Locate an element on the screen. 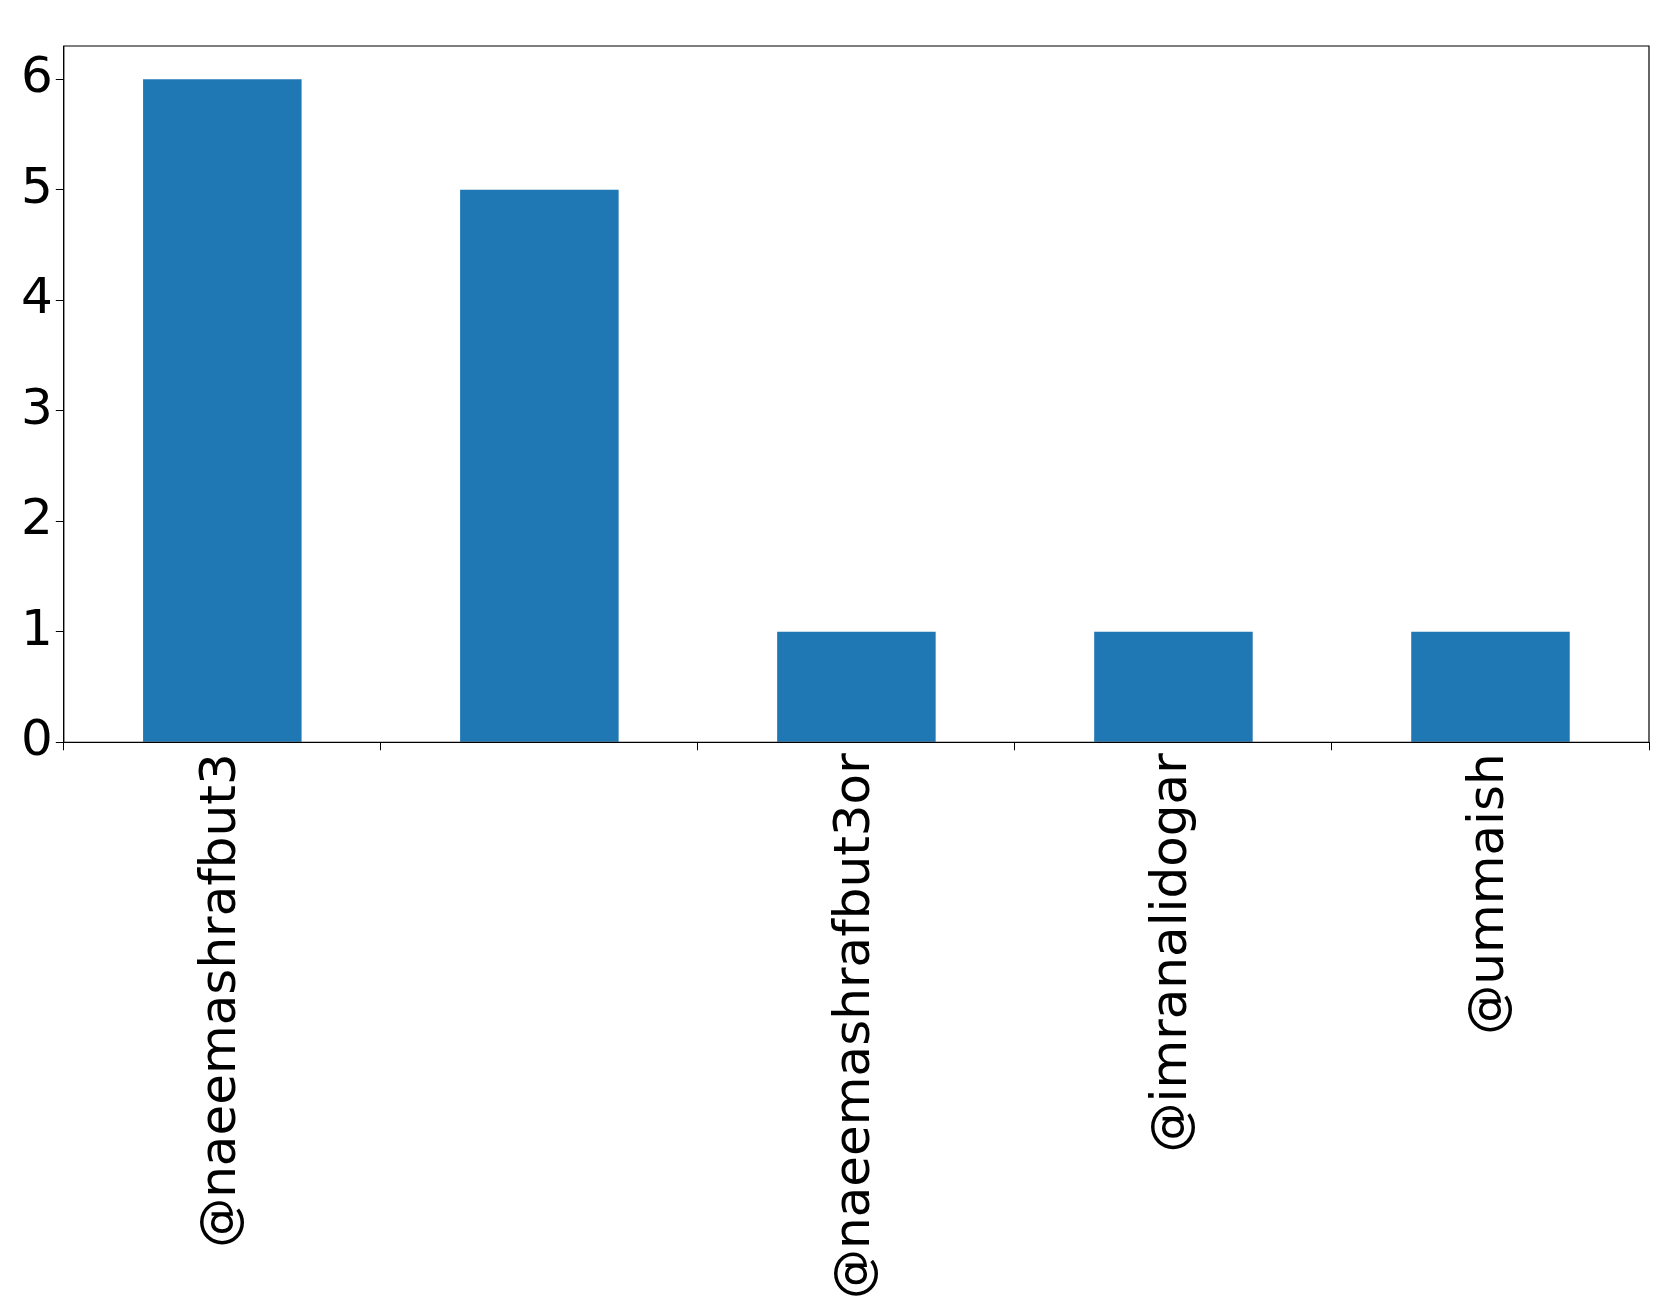 The image size is (1679, 1310). y-tick-label: 5 is located at coordinates (37, 185).